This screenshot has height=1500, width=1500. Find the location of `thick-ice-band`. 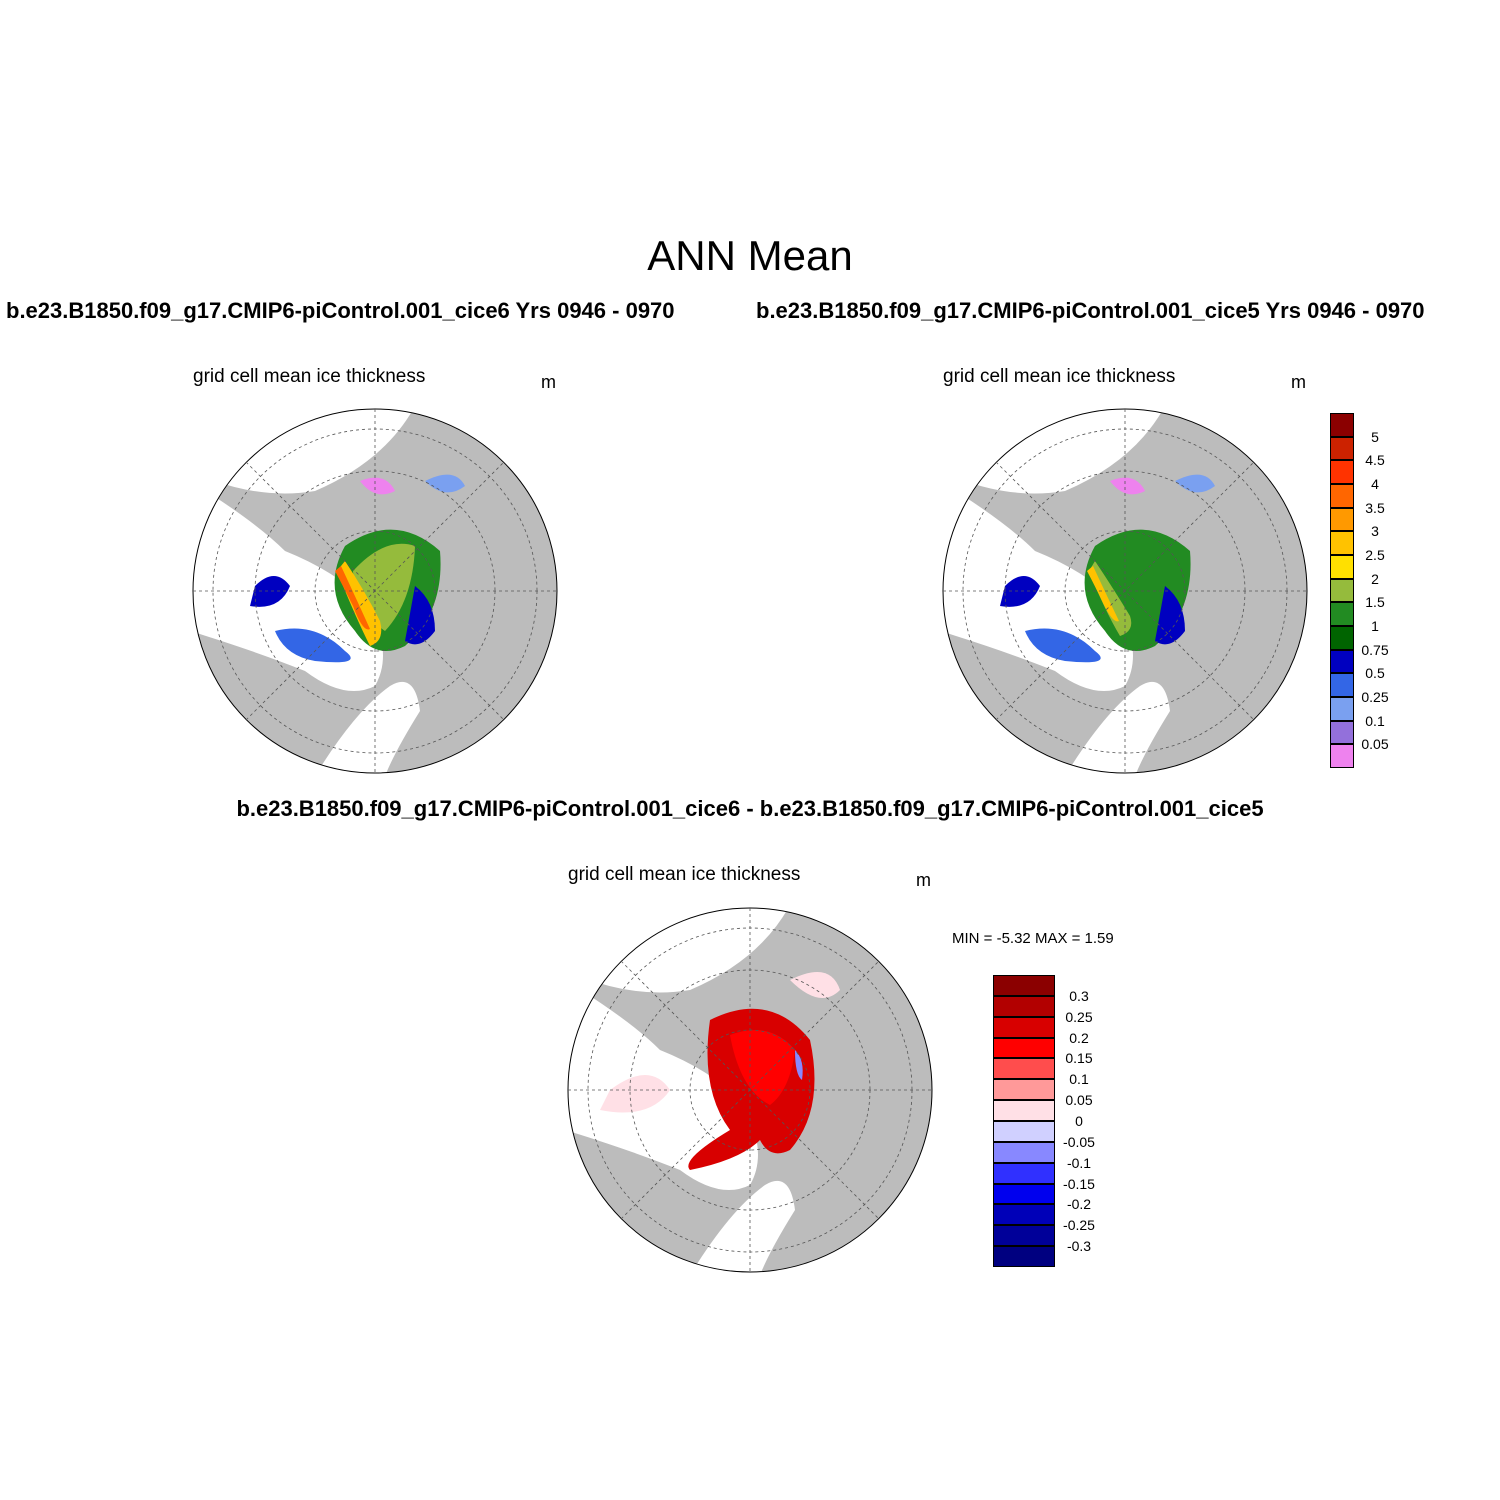

thick-ice-band is located at coordinates (1110, 598).